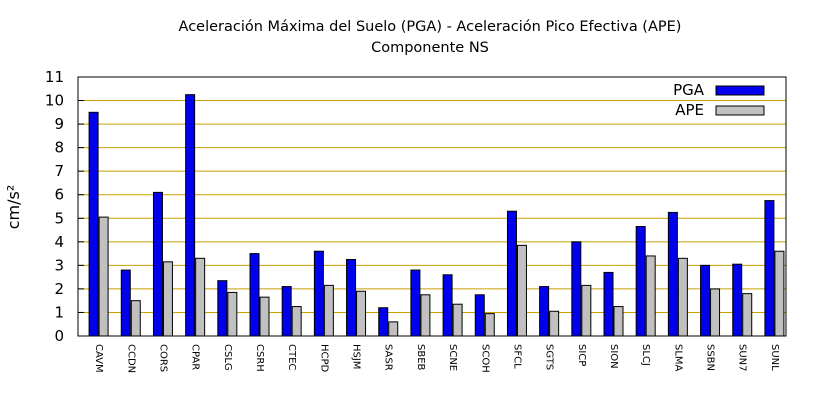 Image resolution: width=820 pixels, height=404 pixels. What do you see at coordinates (264, 316) in the screenshot?
I see `bar-ape-csrh` at bounding box center [264, 316].